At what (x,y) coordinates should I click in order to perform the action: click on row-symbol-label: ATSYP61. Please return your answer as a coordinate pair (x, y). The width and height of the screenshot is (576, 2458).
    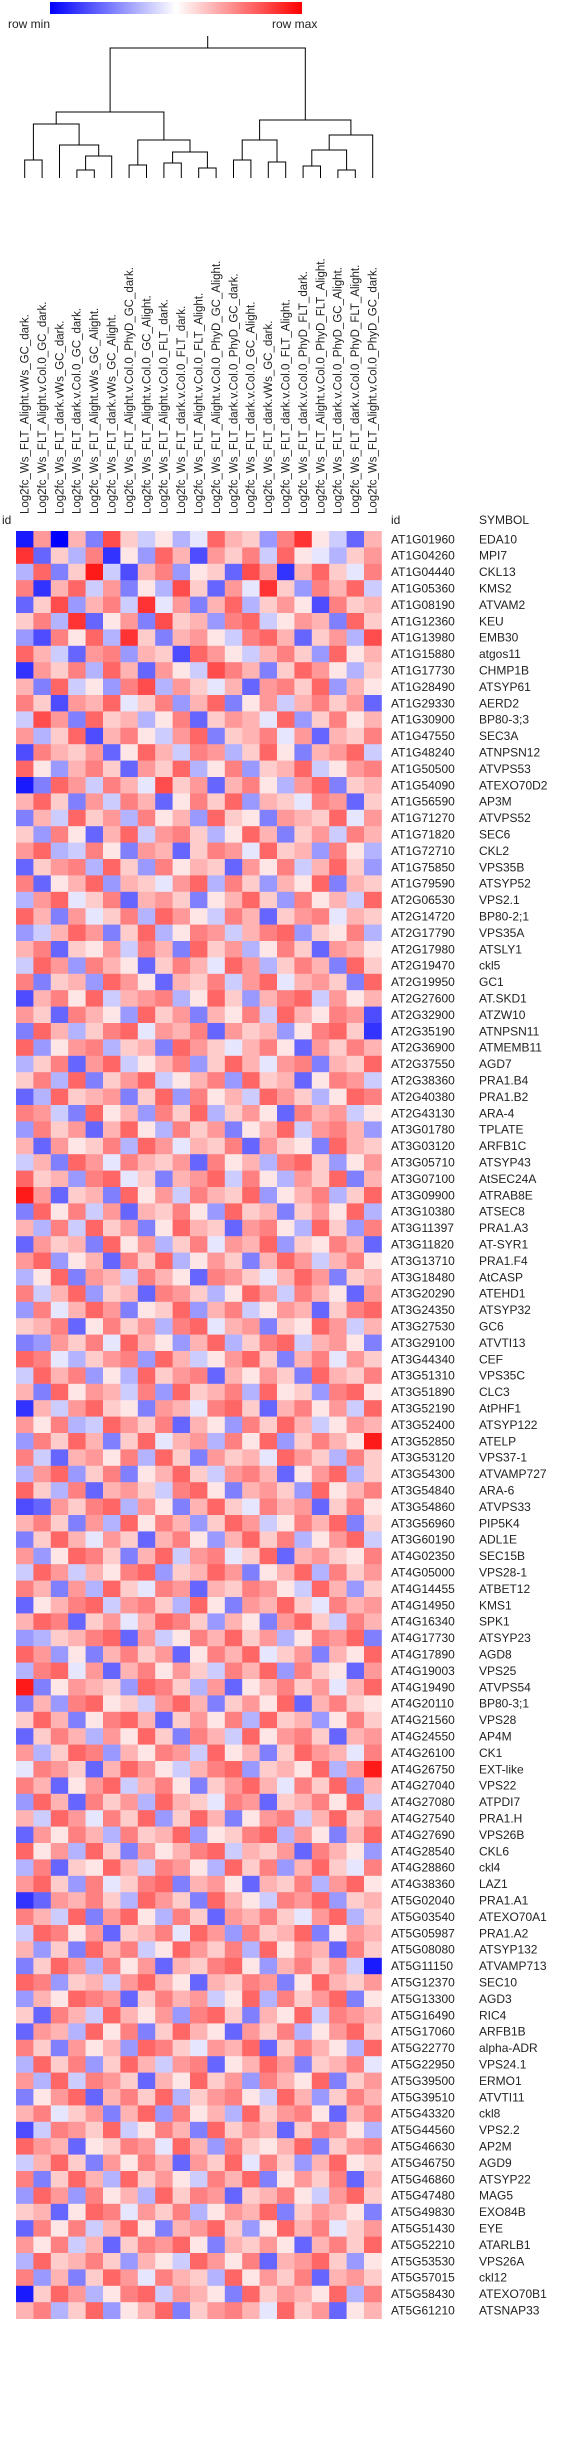
    Looking at the image, I should click on (505, 687).